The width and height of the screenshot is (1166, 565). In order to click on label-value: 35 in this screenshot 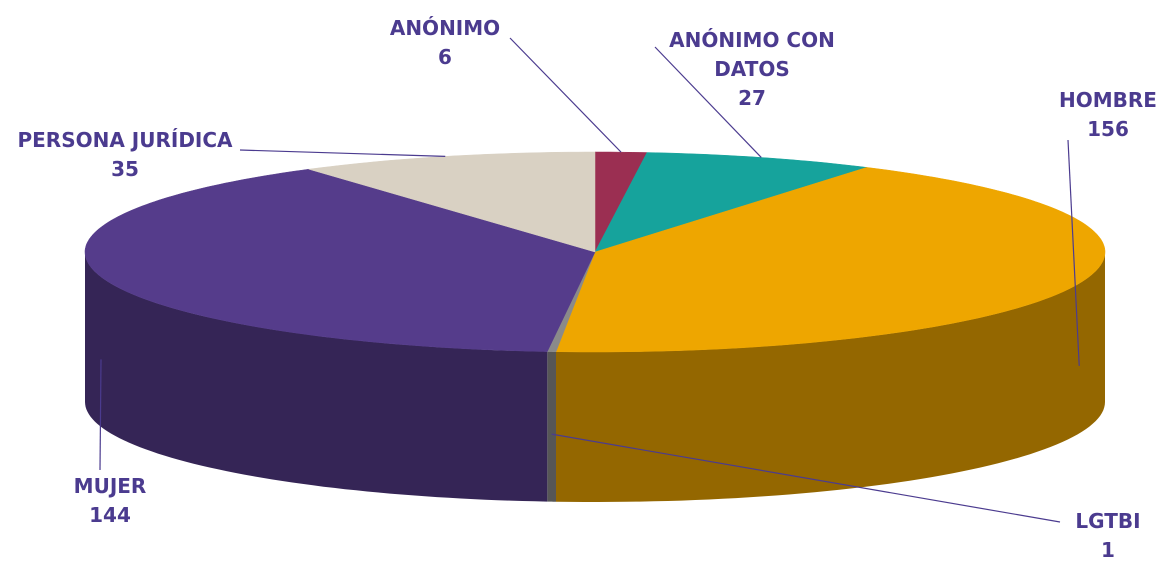, I will do `click(125, 169)`.